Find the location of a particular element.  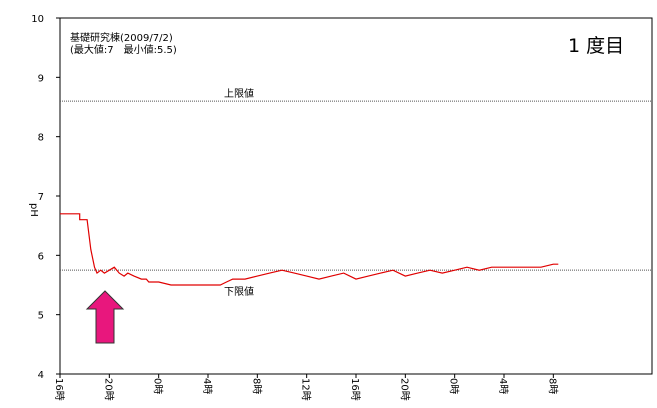

x-axis-ticks: 16時 20時 0時 4時 8時 12時 16時 20時 0時 4時 8時 is located at coordinates (305, 387).